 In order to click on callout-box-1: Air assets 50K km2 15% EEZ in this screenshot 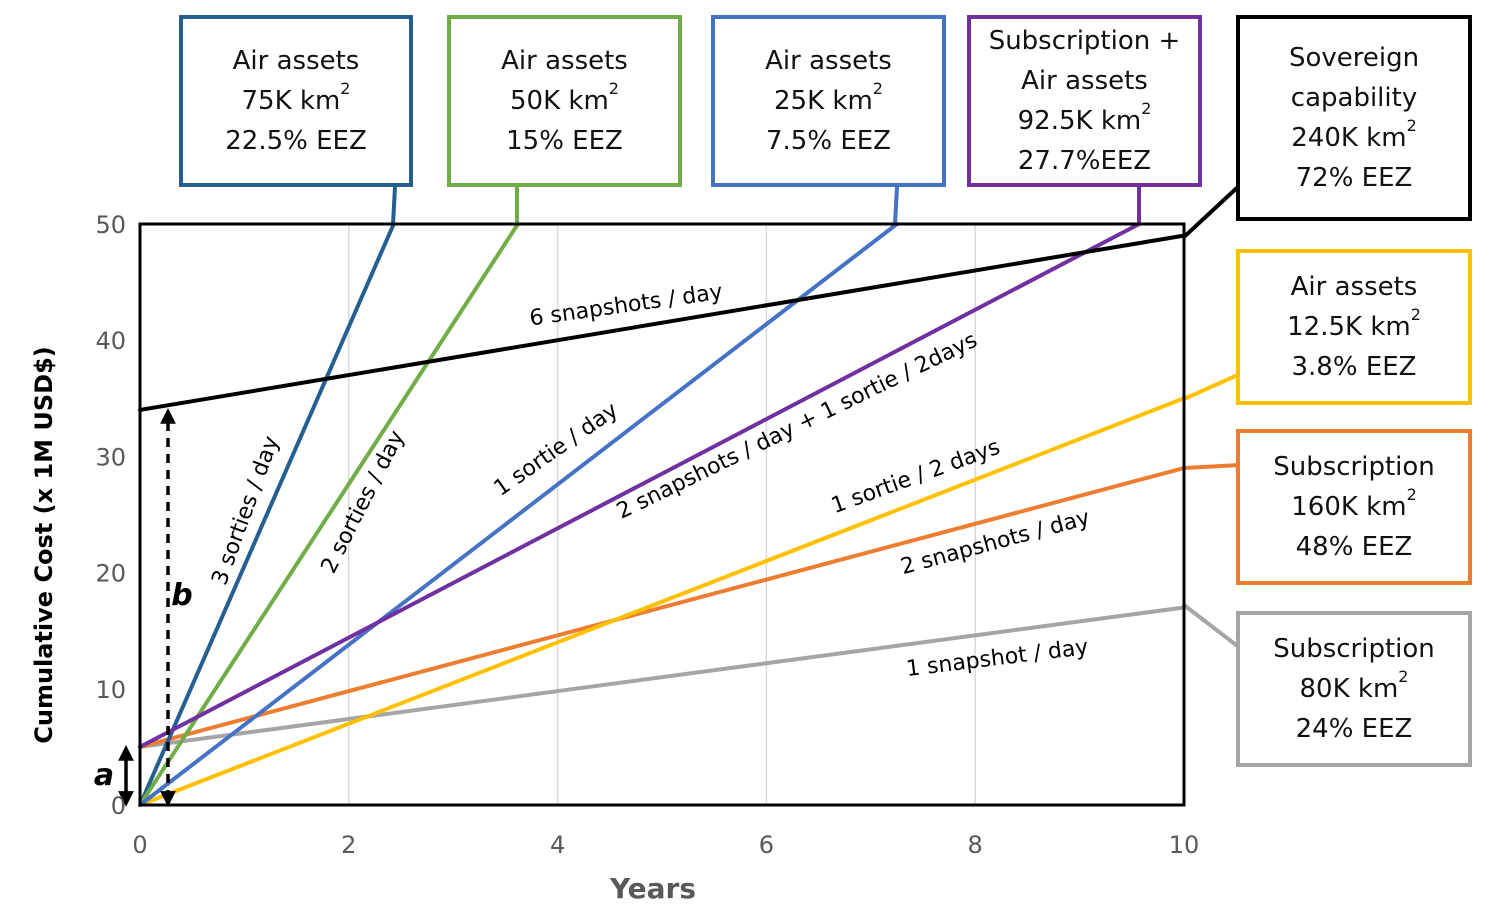, I will do `click(564, 101)`.